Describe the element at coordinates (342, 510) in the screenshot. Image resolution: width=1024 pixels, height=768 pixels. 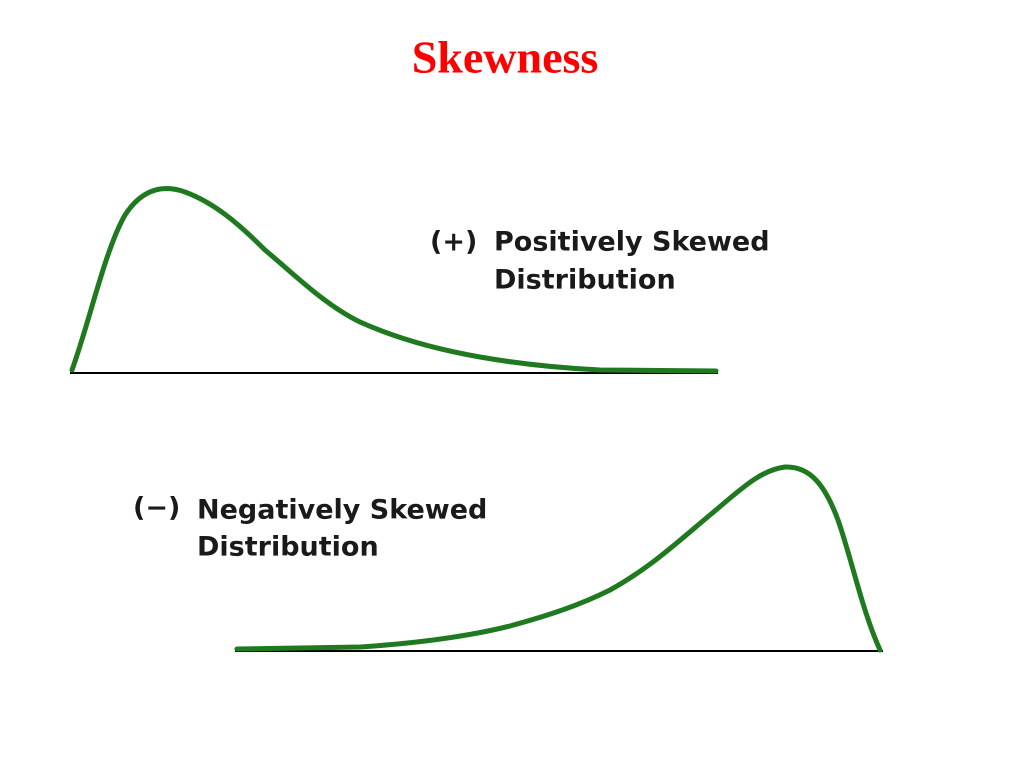
I see `label-line: Negatively Skewed` at that location.